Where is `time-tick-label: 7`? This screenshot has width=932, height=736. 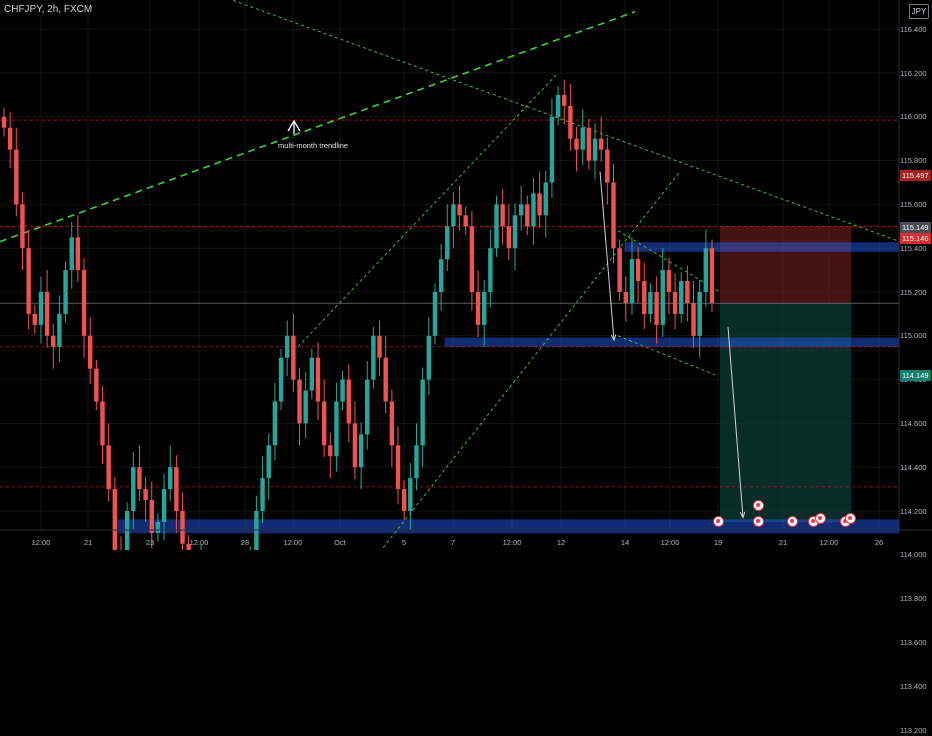 time-tick-label: 7 is located at coordinates (453, 542).